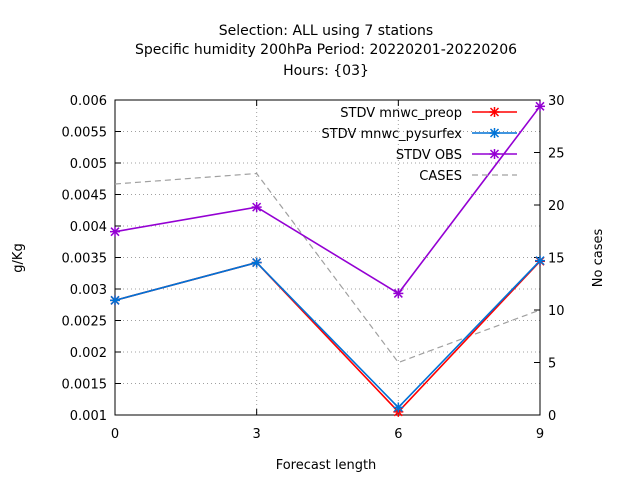 Image resolution: width=640 pixels, height=480 pixels. What do you see at coordinates (391, 134) in the screenshot?
I see `legend-label: STDV mnwc_pysurfex` at bounding box center [391, 134].